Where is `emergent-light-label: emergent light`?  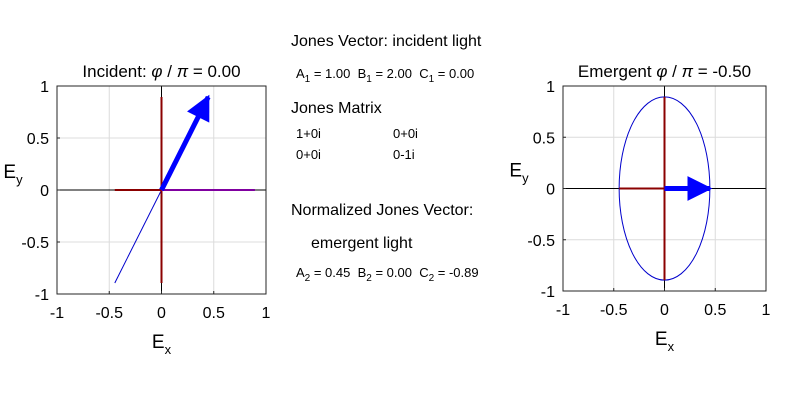
emergent-light-label: emergent light is located at coordinates (361, 244).